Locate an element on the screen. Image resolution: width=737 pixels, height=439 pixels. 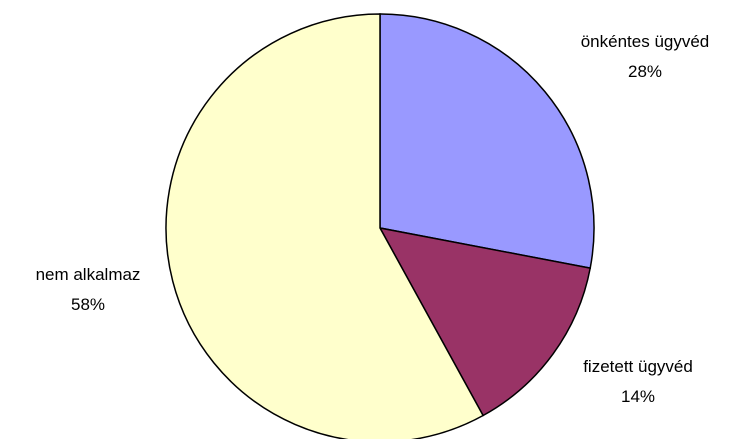
slice-label-2: fizetett ügyvéd is located at coordinates (638, 366).